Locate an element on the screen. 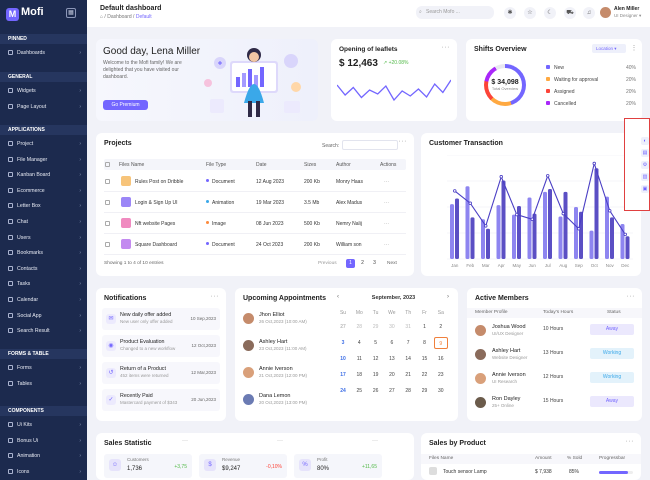  calendar-day: 21 is located at coordinates (408, 375).